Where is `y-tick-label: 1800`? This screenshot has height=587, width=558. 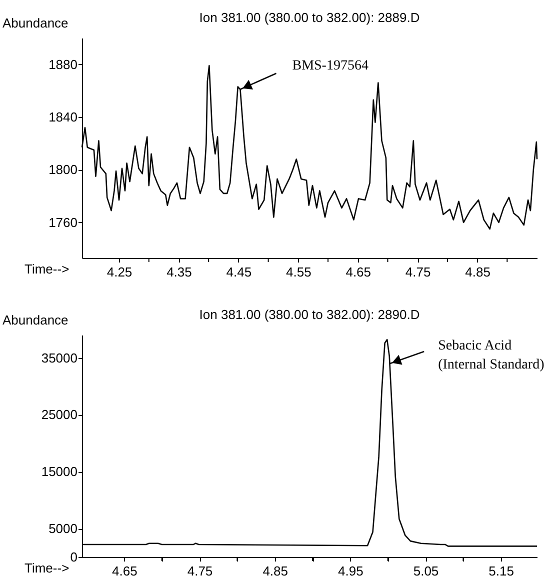 y-tick-label: 1800 is located at coordinates (63, 170).